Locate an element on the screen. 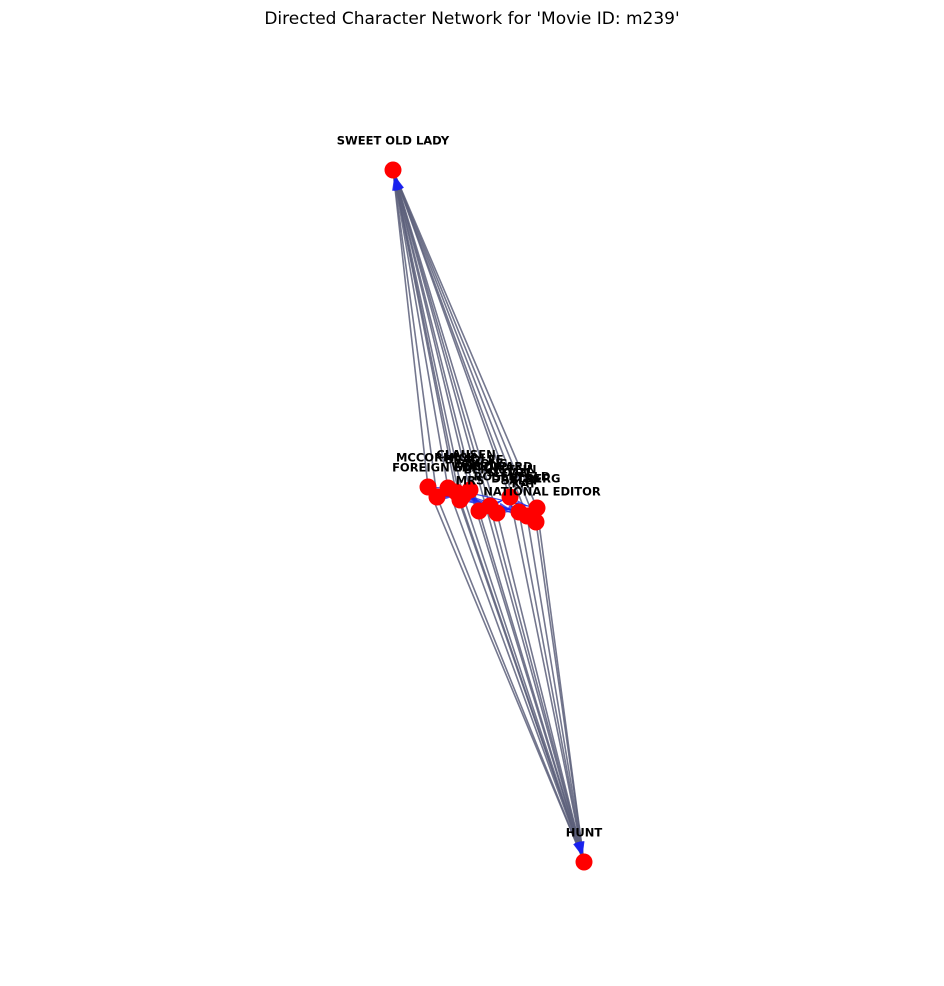 Image resolution: width=944 pixels, height=986 pixels. node-c7 is located at coordinates (490, 506).